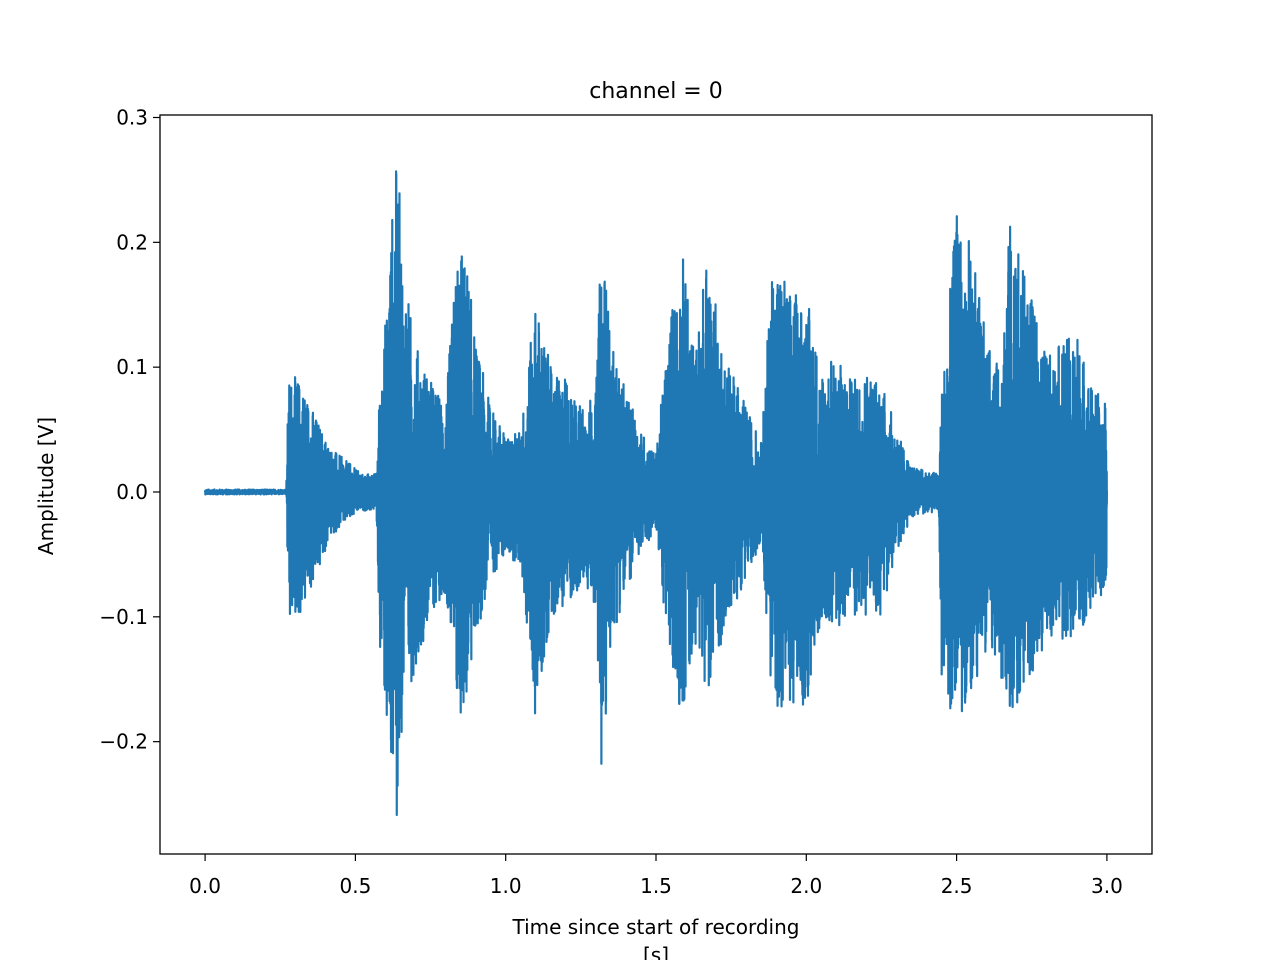 The height and width of the screenshot is (964, 1280). Describe the element at coordinates (656, 886) in the screenshot. I see `x-tick-label: 1.5` at that location.